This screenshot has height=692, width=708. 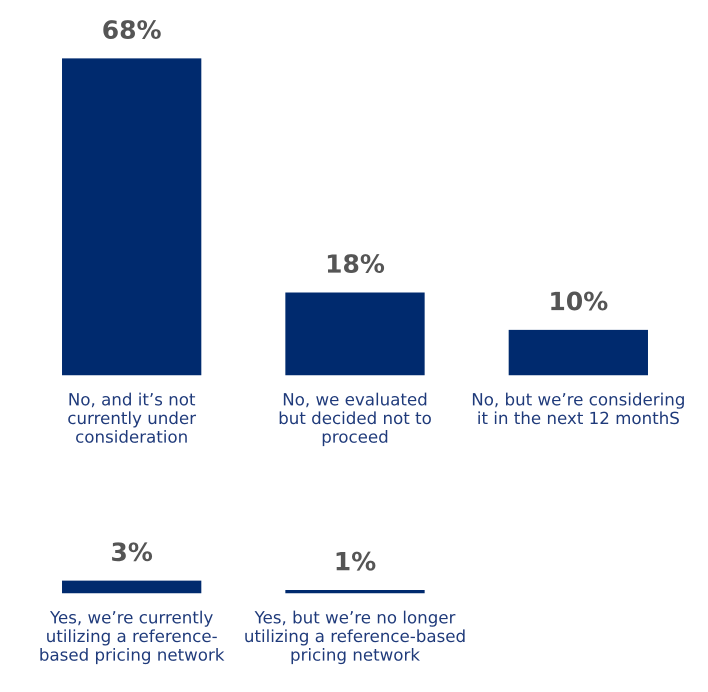 What do you see at coordinates (132, 417) in the screenshot?
I see `x-tick-label: No, and it’s not currently under consideration` at bounding box center [132, 417].